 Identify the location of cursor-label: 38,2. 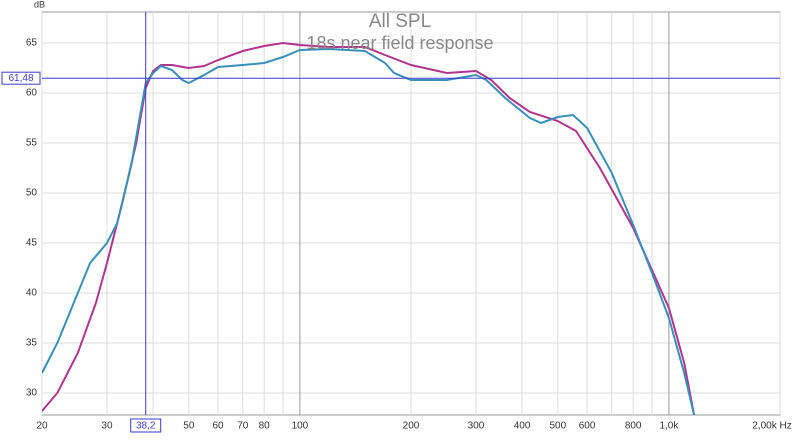
(146, 426).